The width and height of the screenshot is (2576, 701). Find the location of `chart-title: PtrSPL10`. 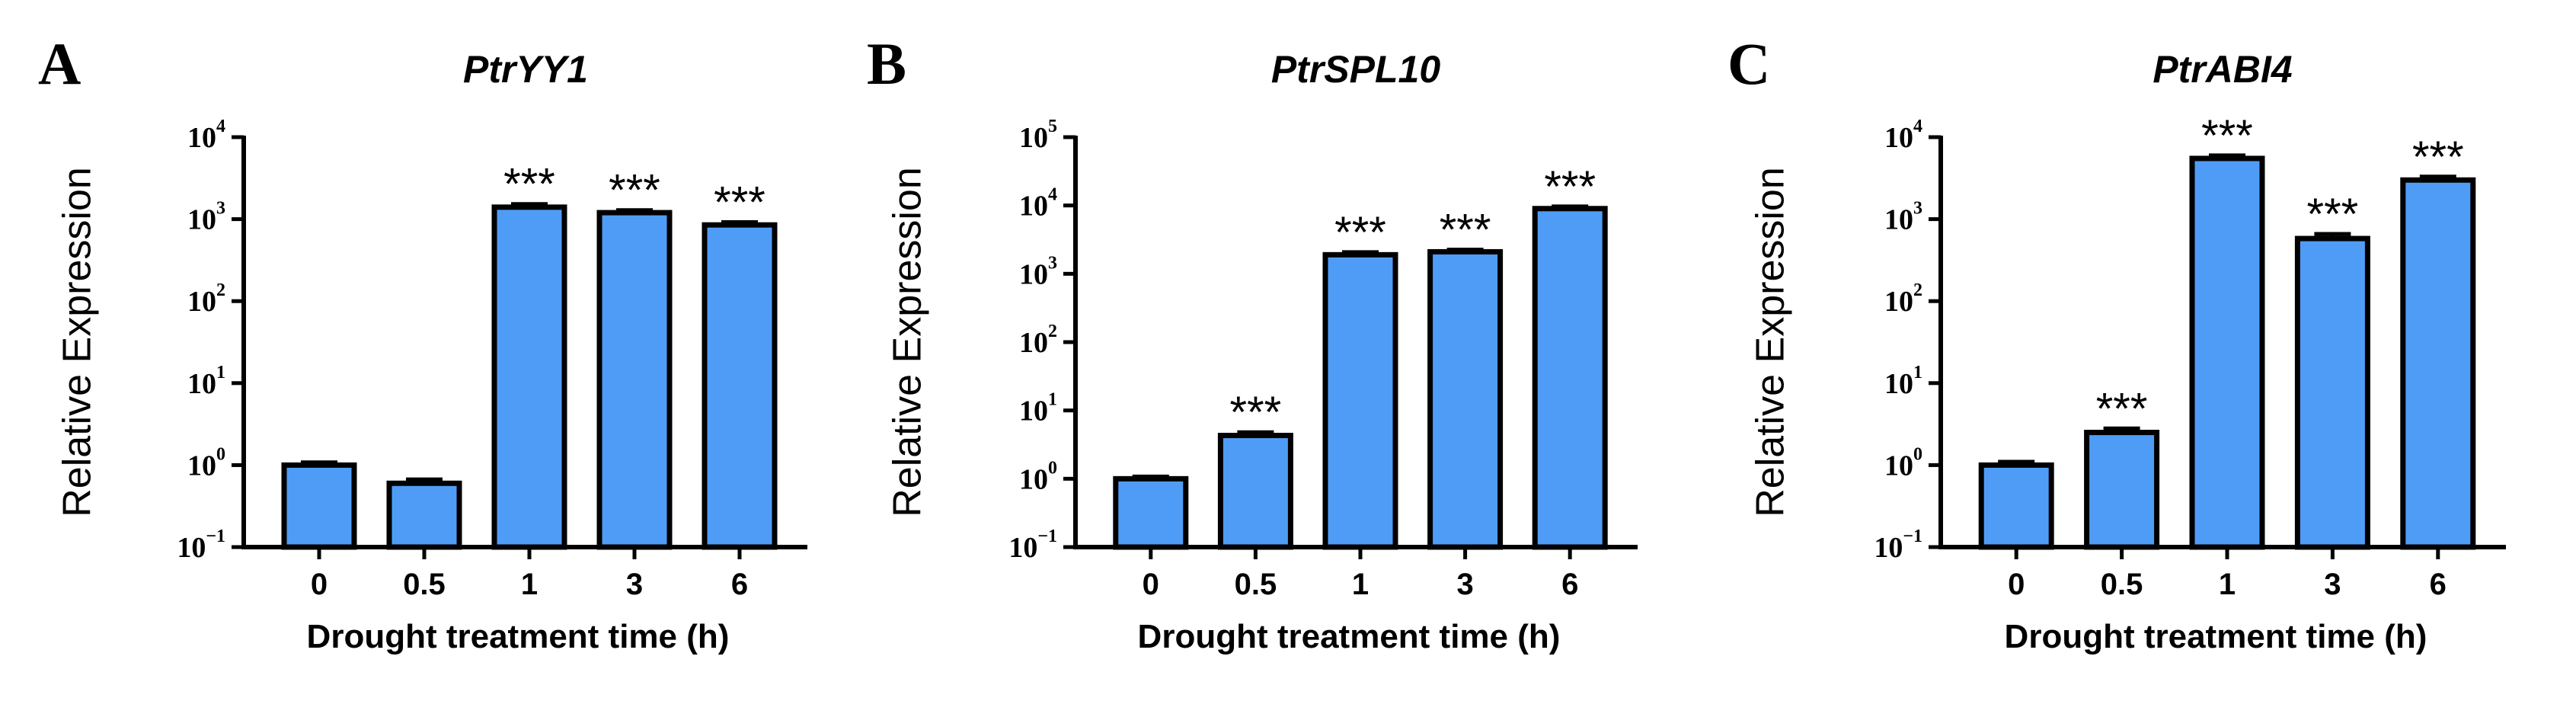

chart-title: PtrSPL10 is located at coordinates (1356, 69).